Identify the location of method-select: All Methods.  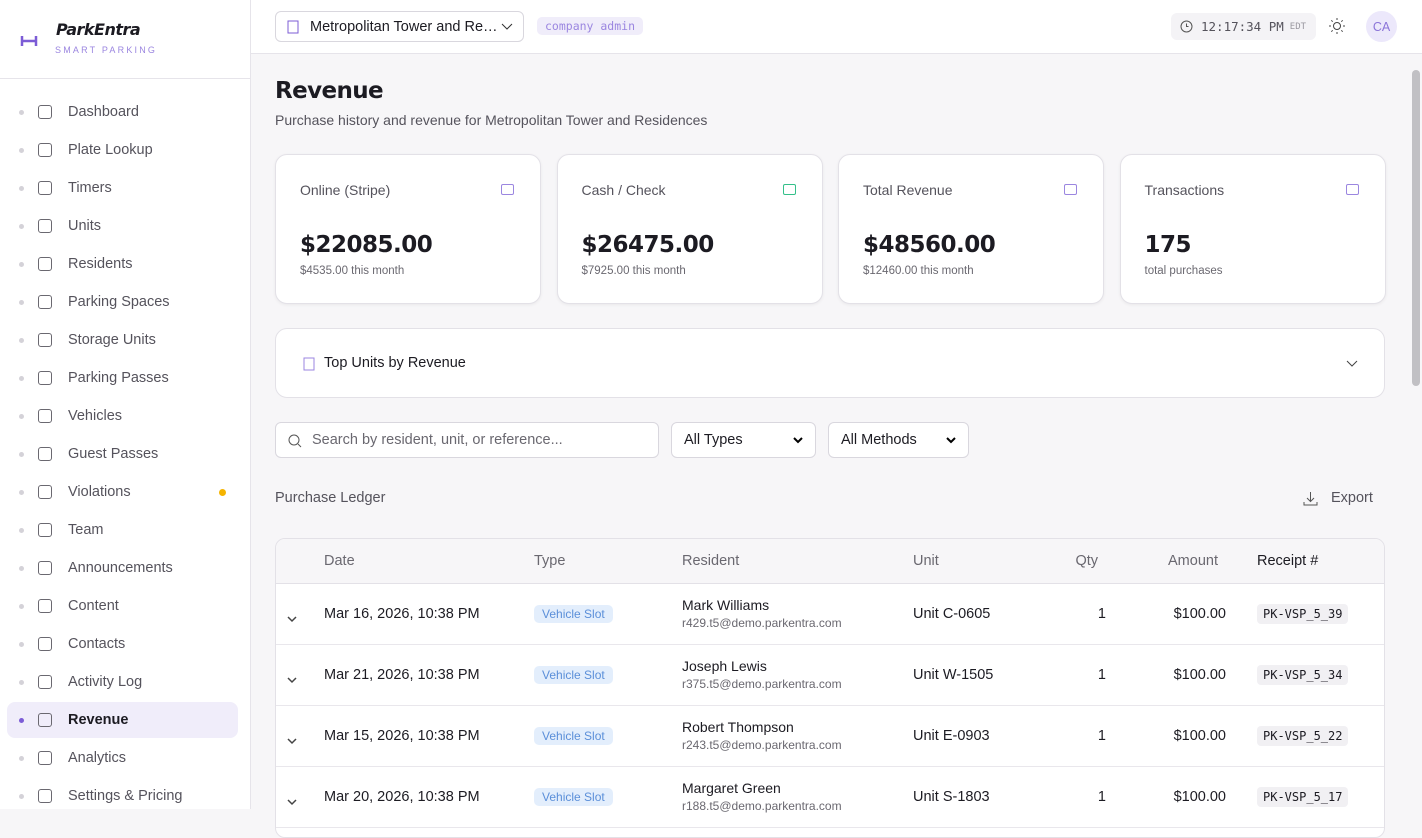
(898, 440).